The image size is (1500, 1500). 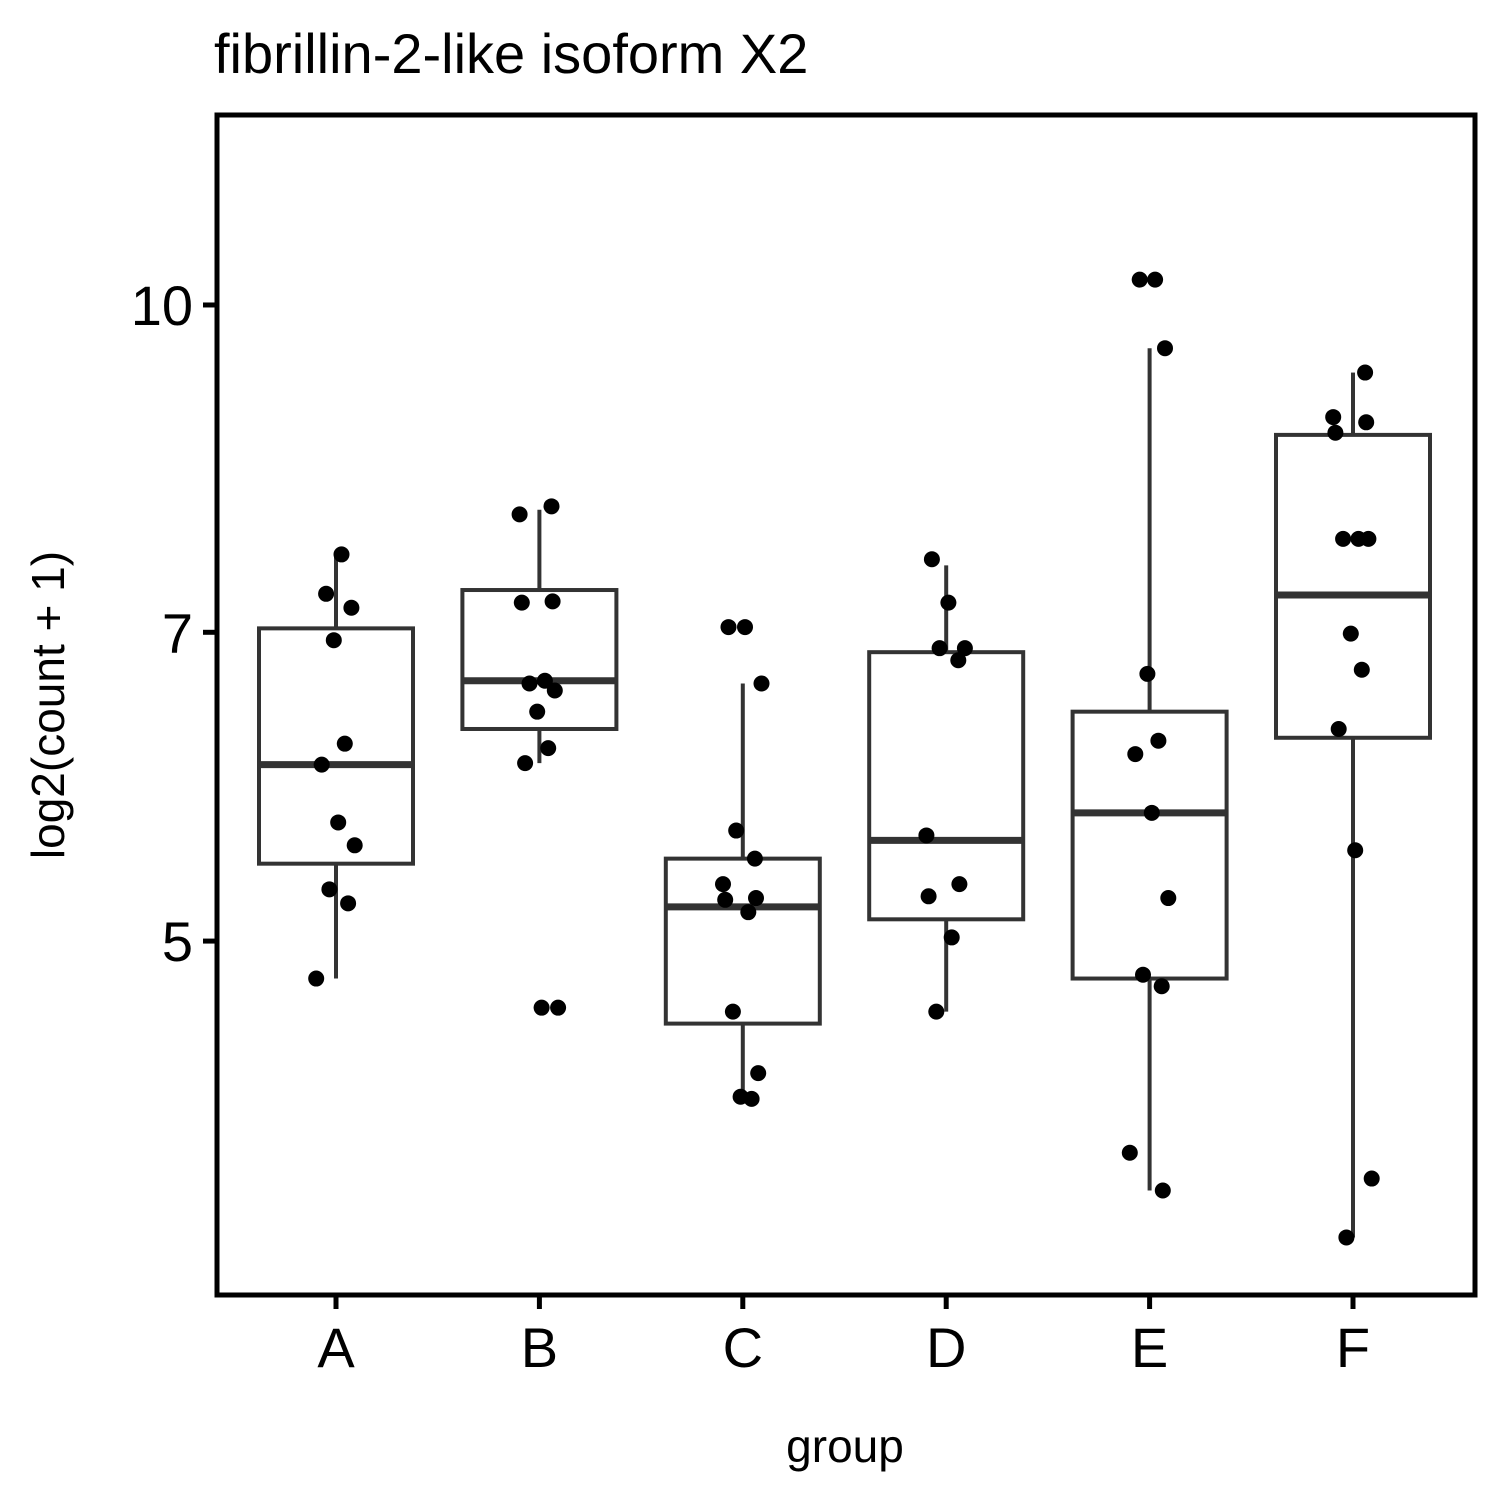 What do you see at coordinates (539, 1347) in the screenshot?
I see `x-tick-label: B` at bounding box center [539, 1347].